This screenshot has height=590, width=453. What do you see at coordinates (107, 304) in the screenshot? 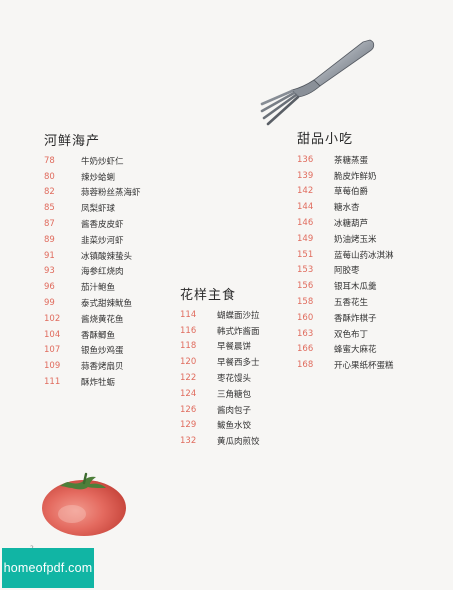
I see `toc-recipe-name: 泰式甜辣鱿鱼` at bounding box center [107, 304].